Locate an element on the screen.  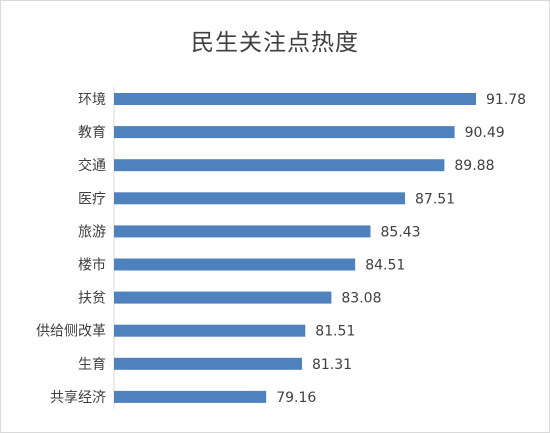
chart-title: 民生关注点热度 is located at coordinates (275, 43).